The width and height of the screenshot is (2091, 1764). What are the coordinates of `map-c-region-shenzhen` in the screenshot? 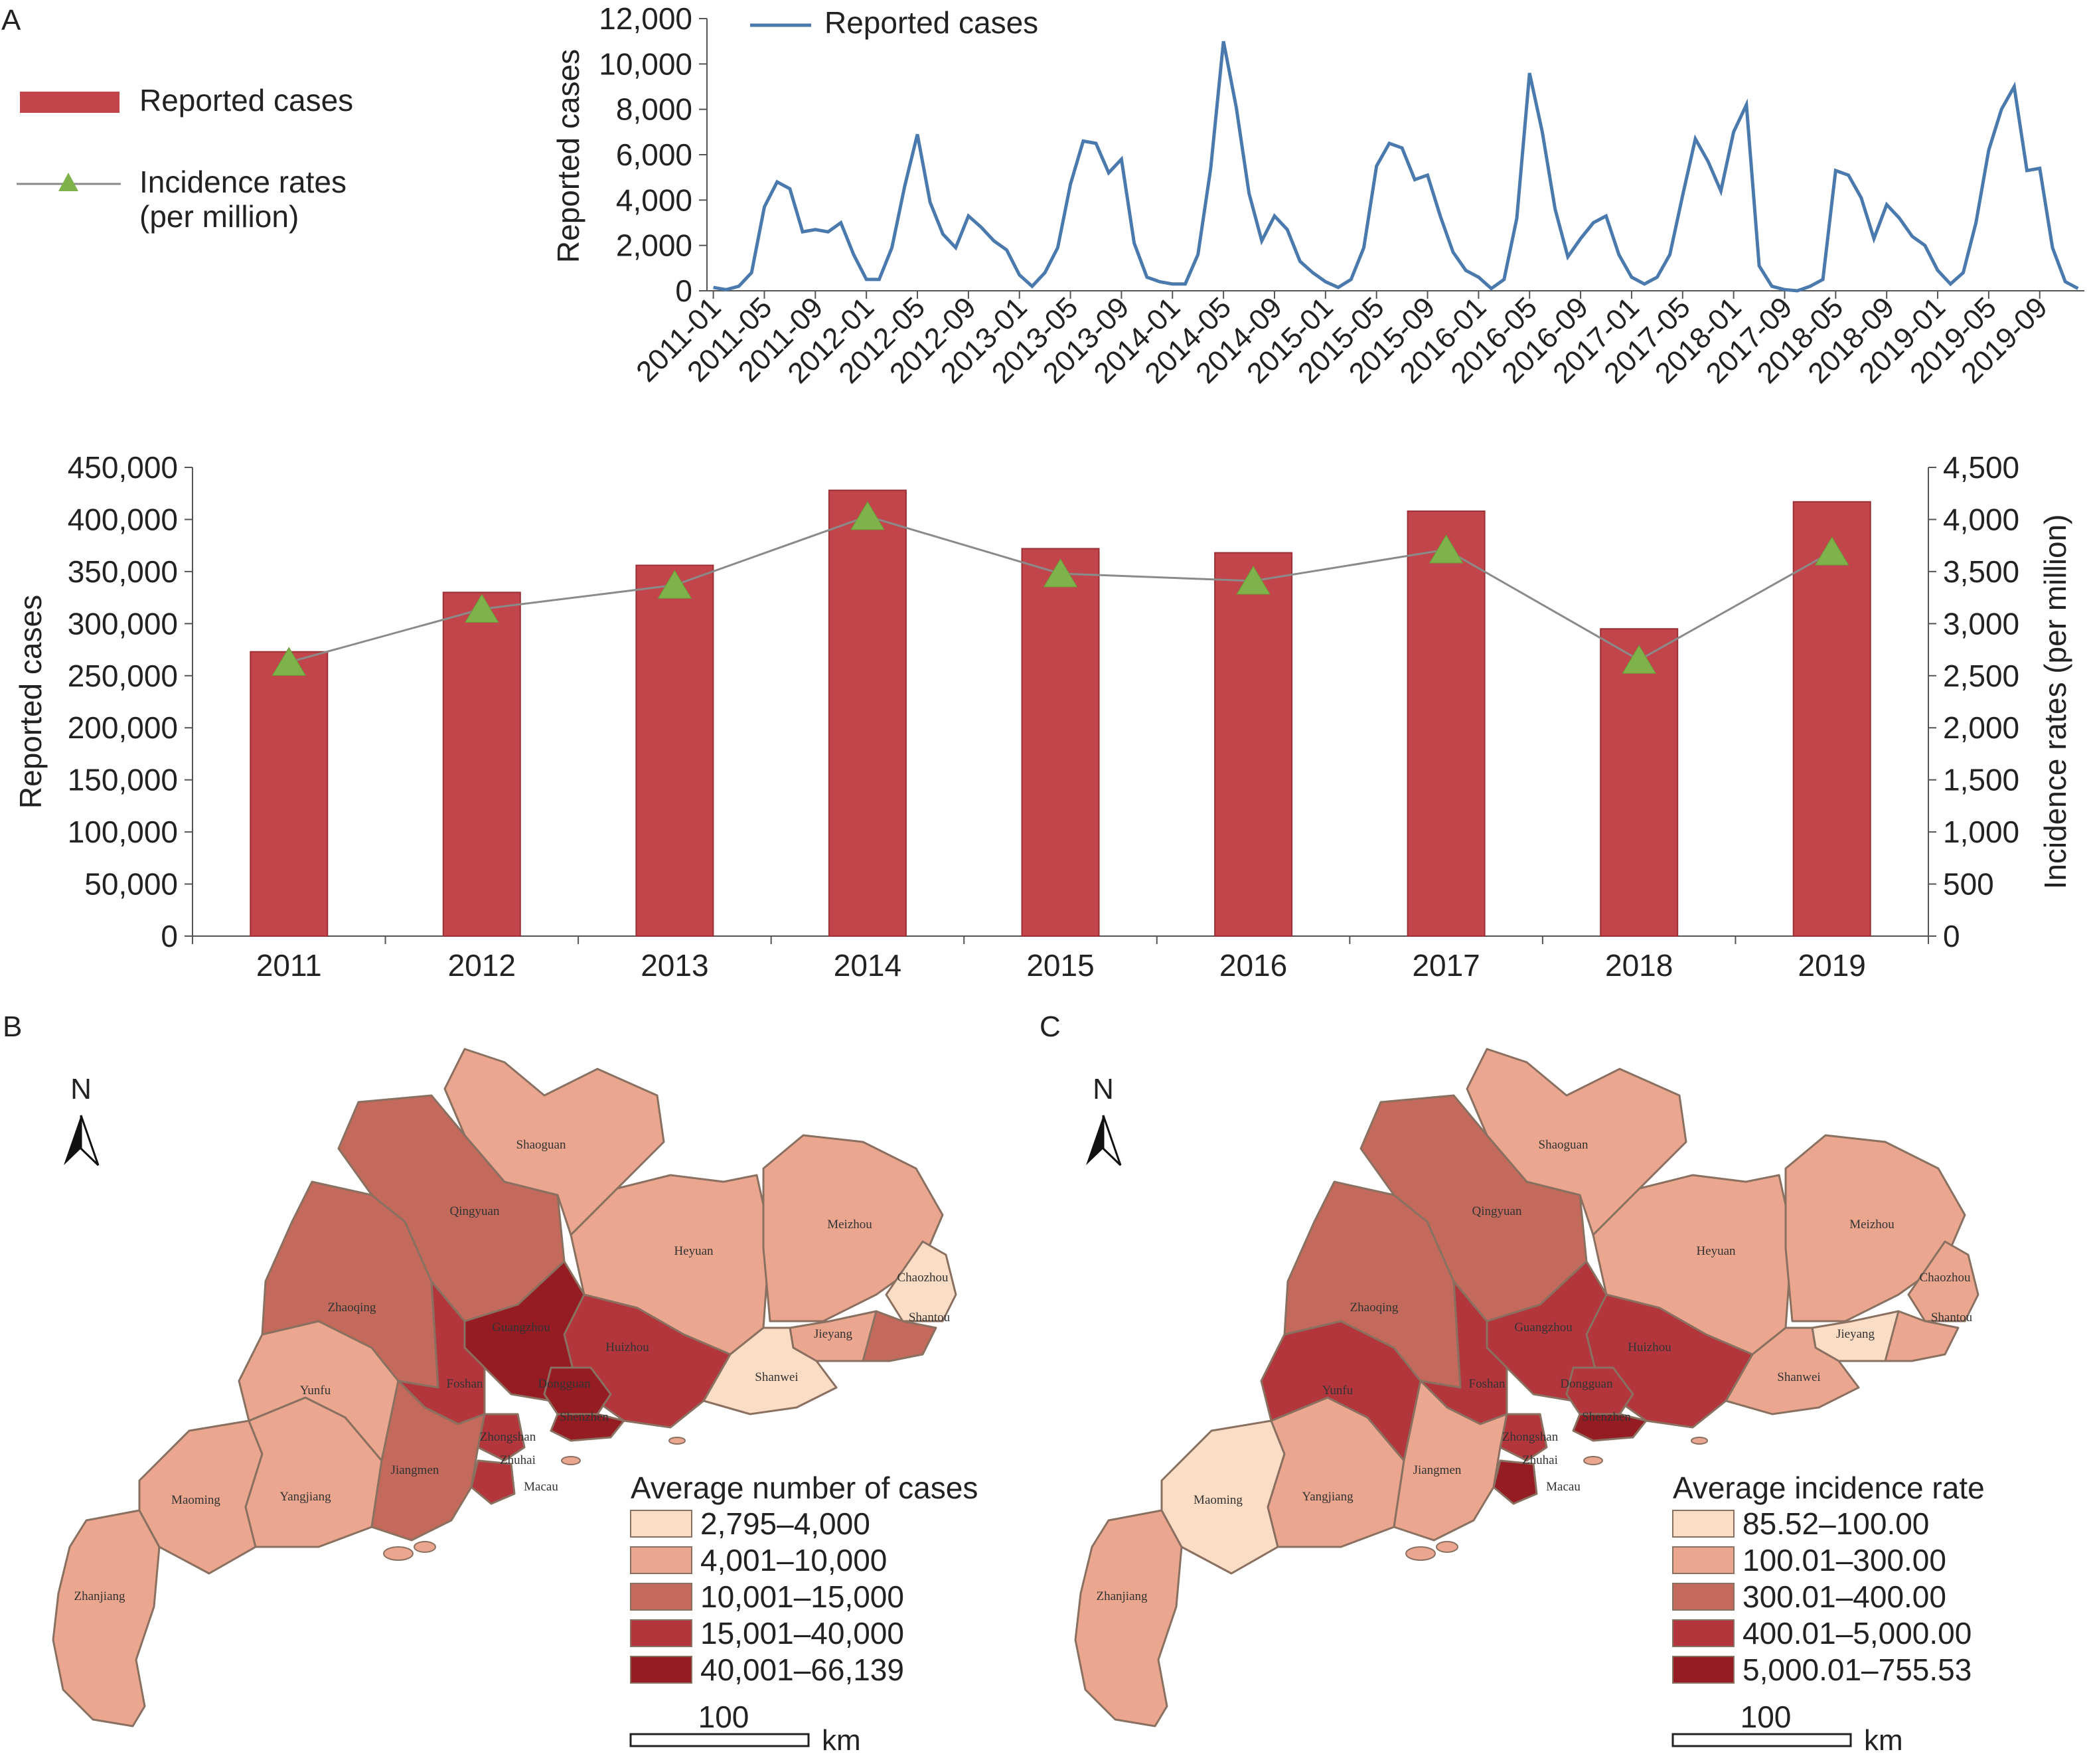 It's located at (1610, 1427).